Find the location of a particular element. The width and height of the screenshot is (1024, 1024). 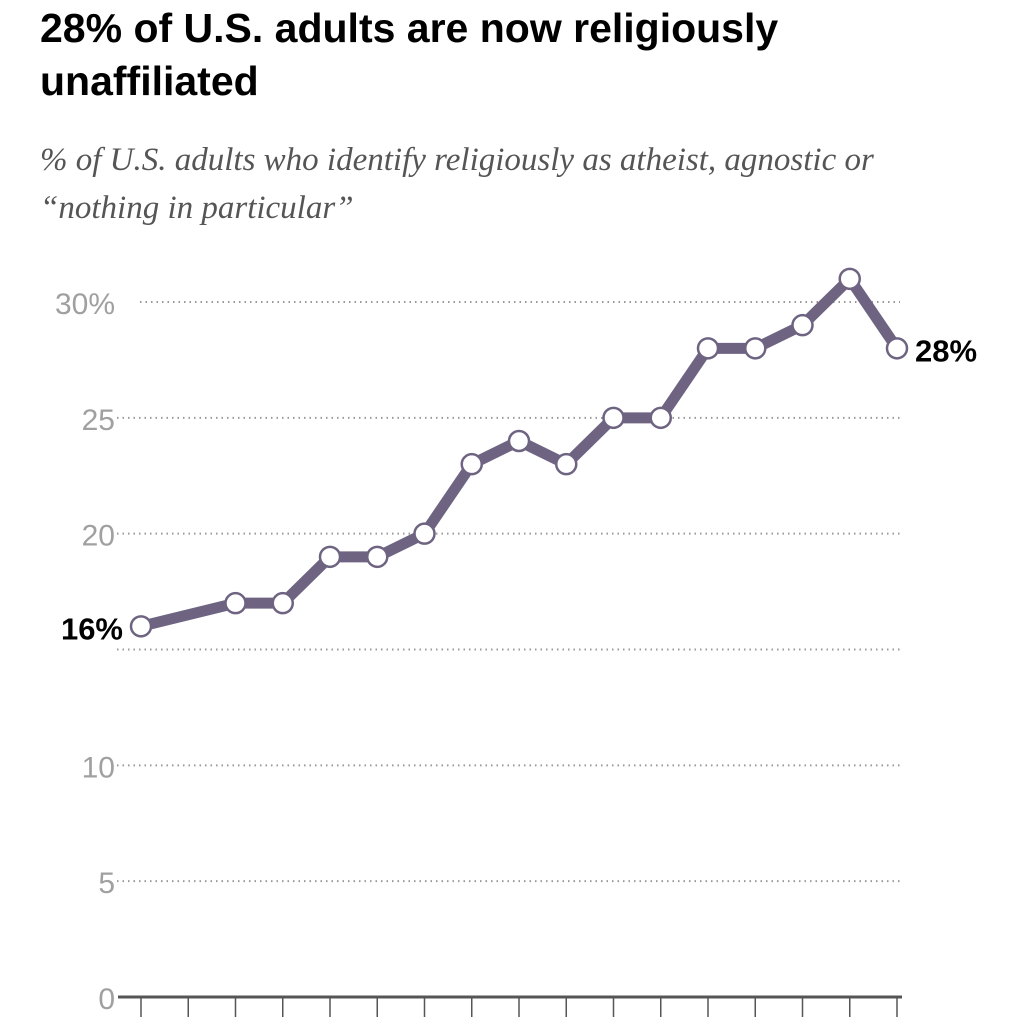

y-tick-label: 20 is located at coordinates (98, 536).